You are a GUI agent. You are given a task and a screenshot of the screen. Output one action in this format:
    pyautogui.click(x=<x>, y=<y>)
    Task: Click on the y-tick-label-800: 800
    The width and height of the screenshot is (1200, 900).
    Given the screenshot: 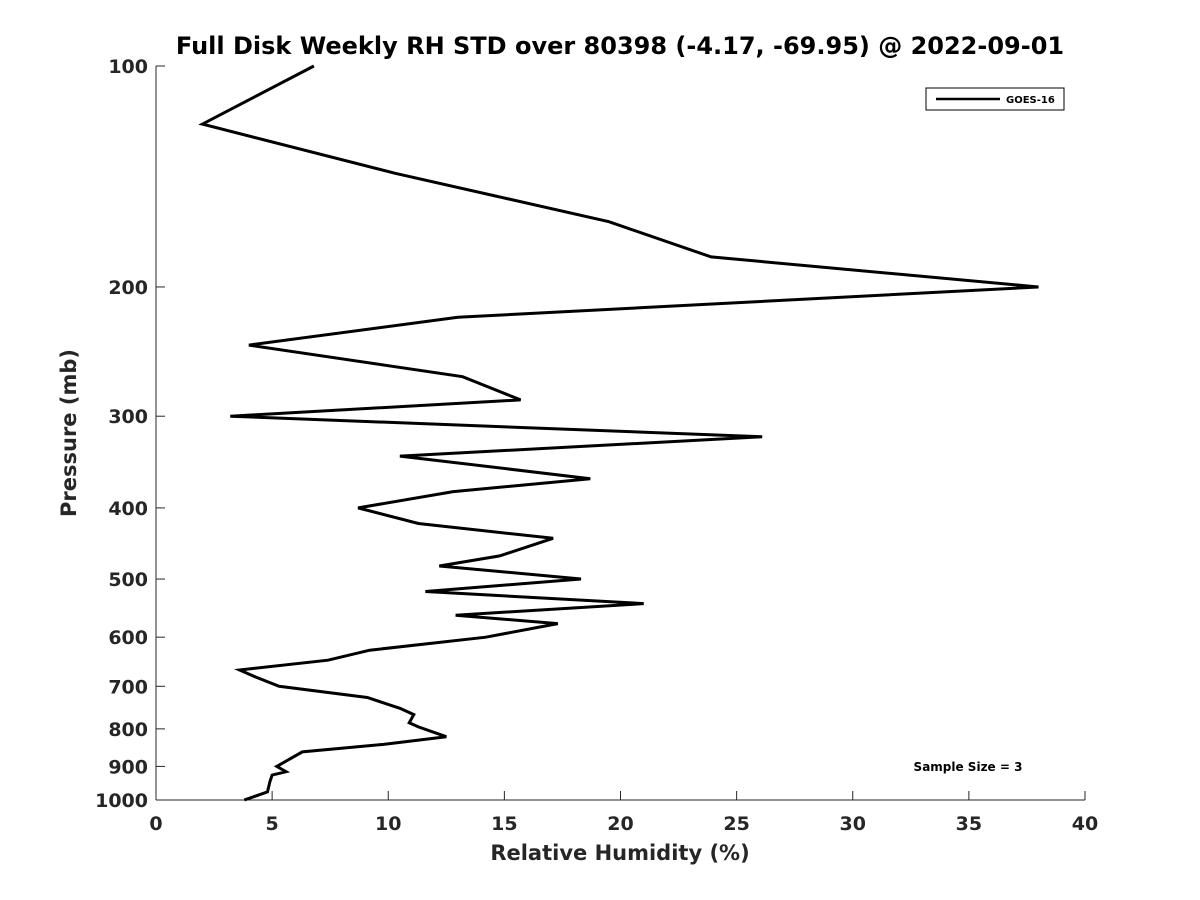 What is the action you would take?
    pyautogui.click(x=128, y=730)
    